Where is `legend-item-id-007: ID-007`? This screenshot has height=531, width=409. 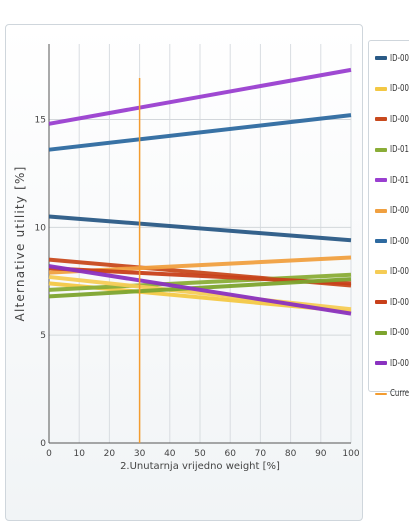
legend-item-id-007: ID-007 is located at coordinates (392, 302).